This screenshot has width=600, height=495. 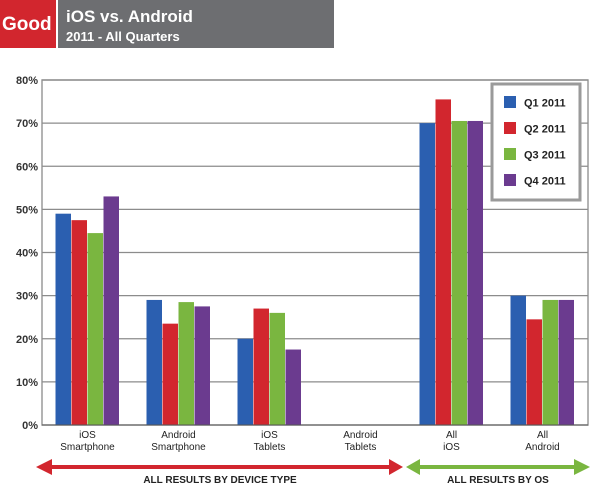 I want to click on chart-subtitle: 2011 - All Quarters, so click(x=123, y=36).